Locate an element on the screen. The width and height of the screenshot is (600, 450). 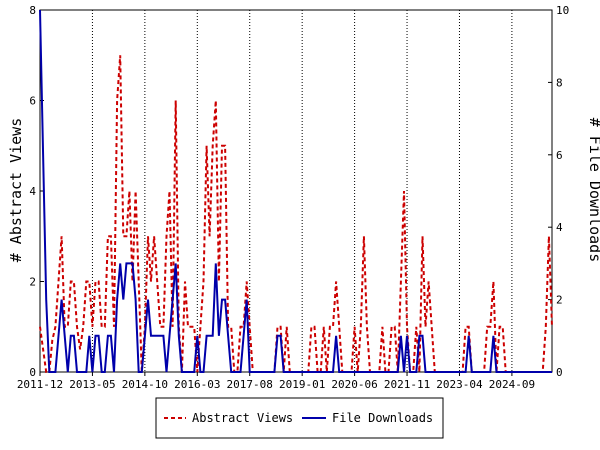
x-tick-label-4: 2017-08 is located at coordinates (250, 384).